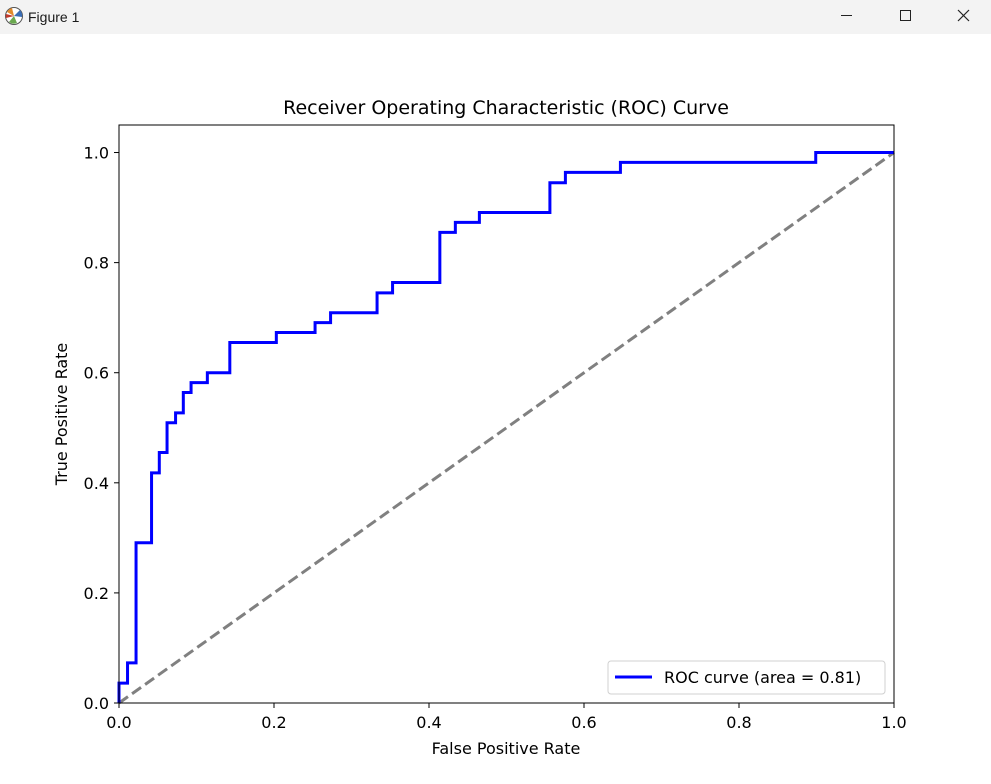 Image resolution: width=991 pixels, height=784 pixels. I want to click on y-tick-label: 0.2, so click(96, 593).